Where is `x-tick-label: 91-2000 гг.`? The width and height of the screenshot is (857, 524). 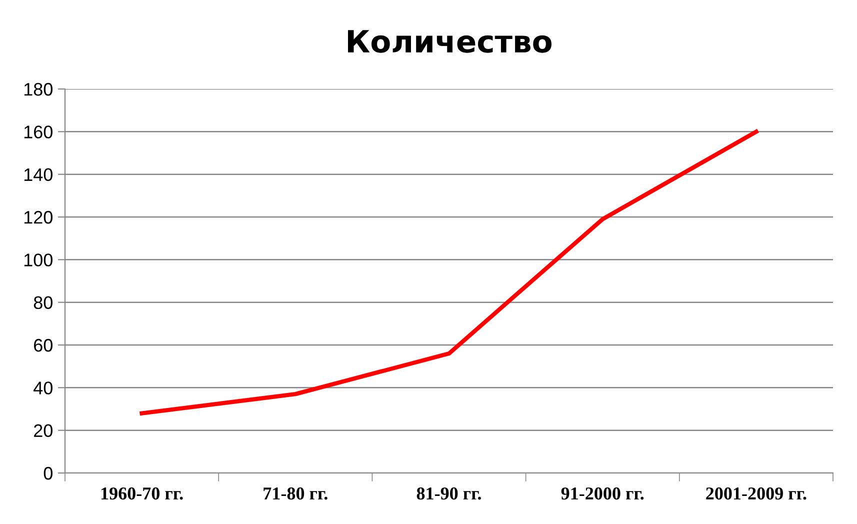 x-tick-label: 91-2000 гг. is located at coordinates (602, 493).